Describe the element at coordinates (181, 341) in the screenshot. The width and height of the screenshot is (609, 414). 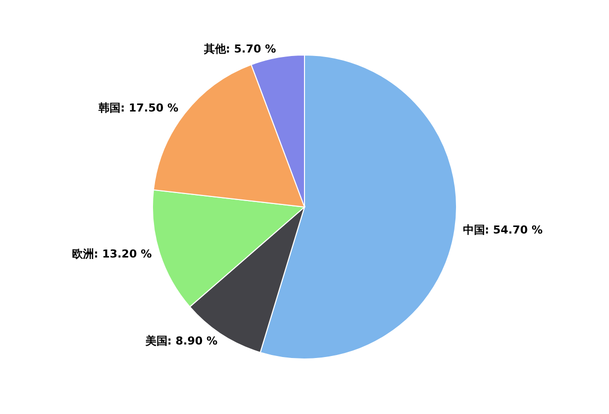
I see `slice-label: 美国: 8.90 %` at that location.